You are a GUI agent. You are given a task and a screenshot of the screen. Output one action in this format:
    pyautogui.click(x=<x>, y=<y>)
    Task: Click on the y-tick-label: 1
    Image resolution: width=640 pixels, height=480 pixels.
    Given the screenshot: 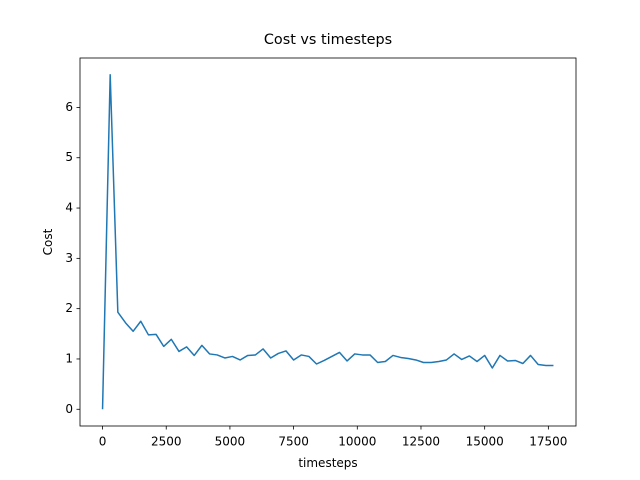 What is the action you would take?
    pyautogui.click(x=69, y=358)
    